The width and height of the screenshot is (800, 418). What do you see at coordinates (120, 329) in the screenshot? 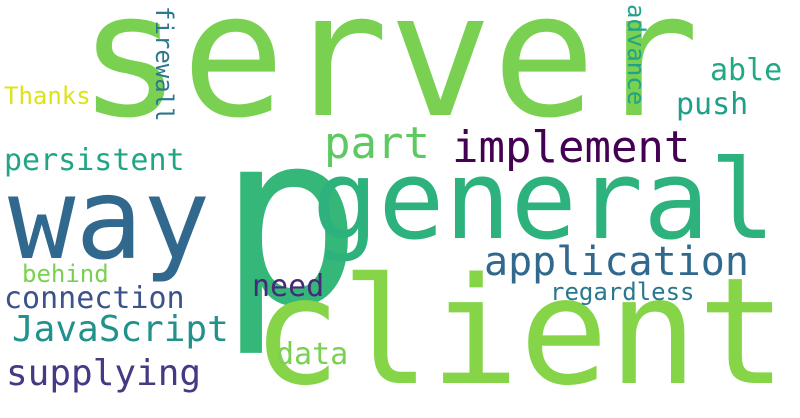
I see `word-javascript: JavaScript` at bounding box center [120, 329].